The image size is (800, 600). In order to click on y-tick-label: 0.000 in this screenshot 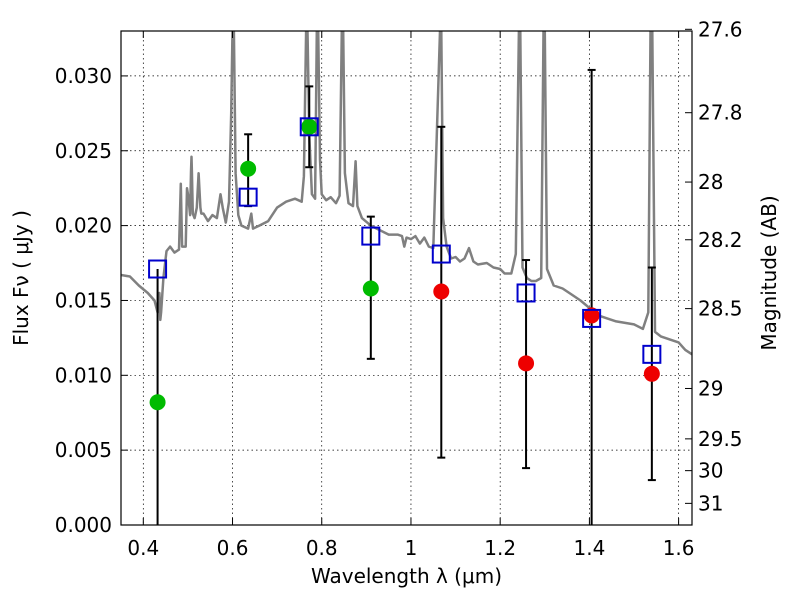, I will do `click(83, 525)`.